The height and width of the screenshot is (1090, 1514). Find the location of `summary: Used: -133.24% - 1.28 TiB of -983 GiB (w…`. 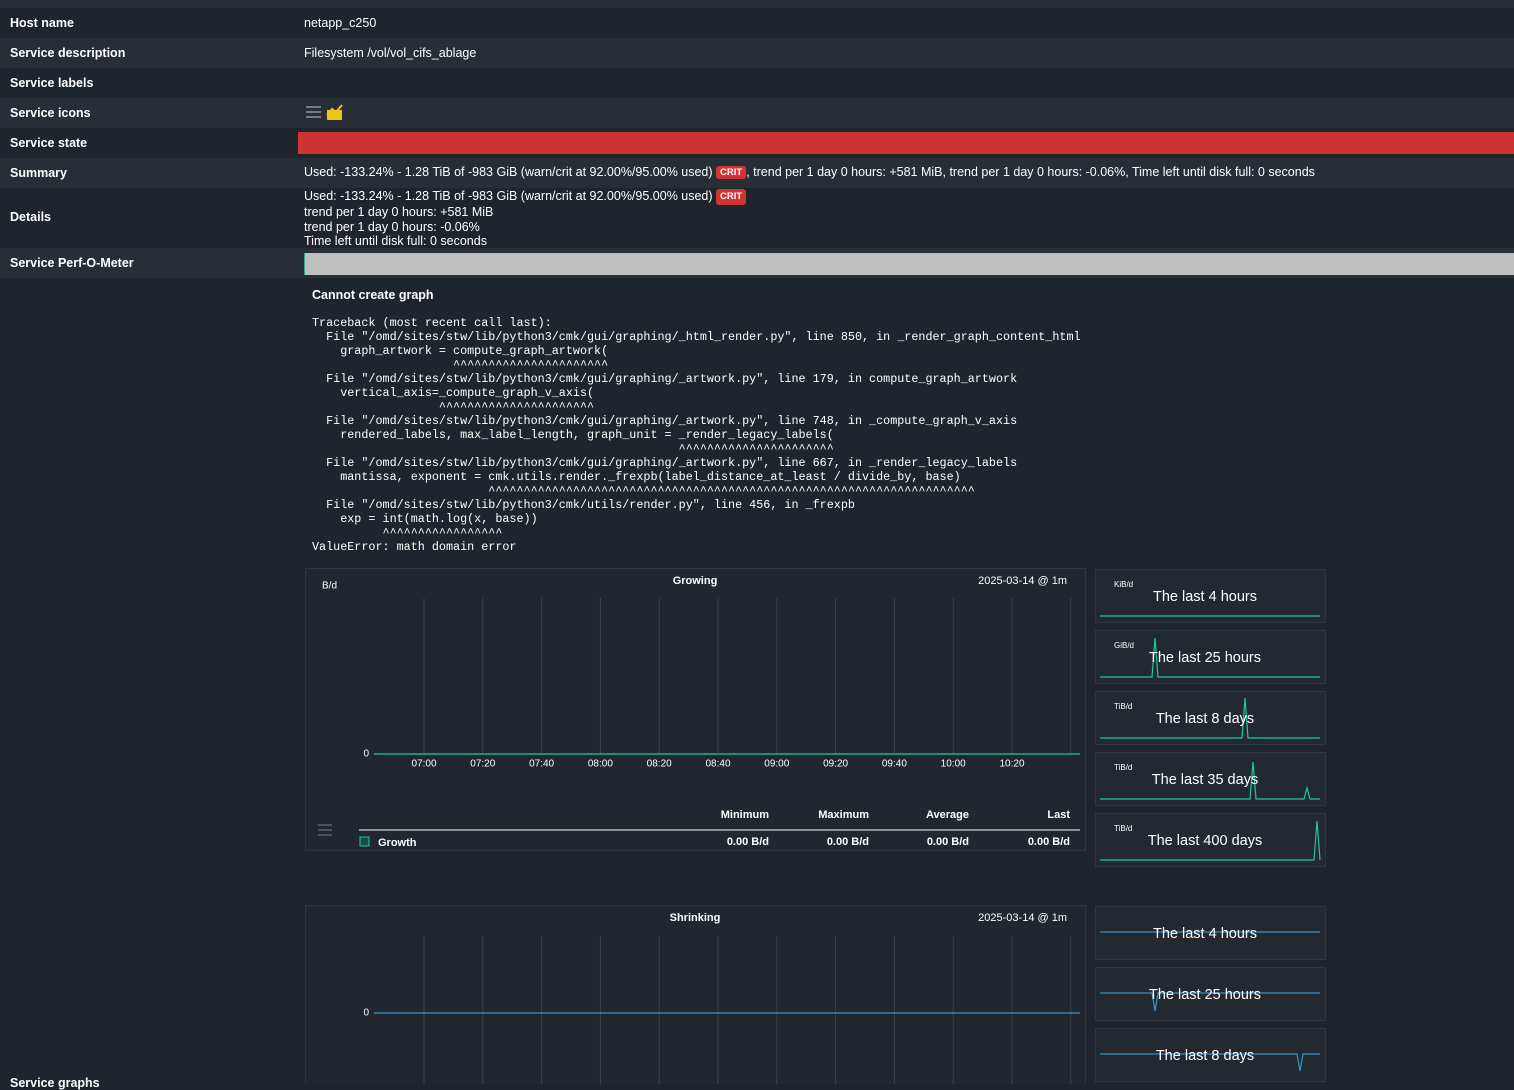

summary: Used: -133.24% - 1.28 TiB of -983 GiB (w… is located at coordinates (809, 172).